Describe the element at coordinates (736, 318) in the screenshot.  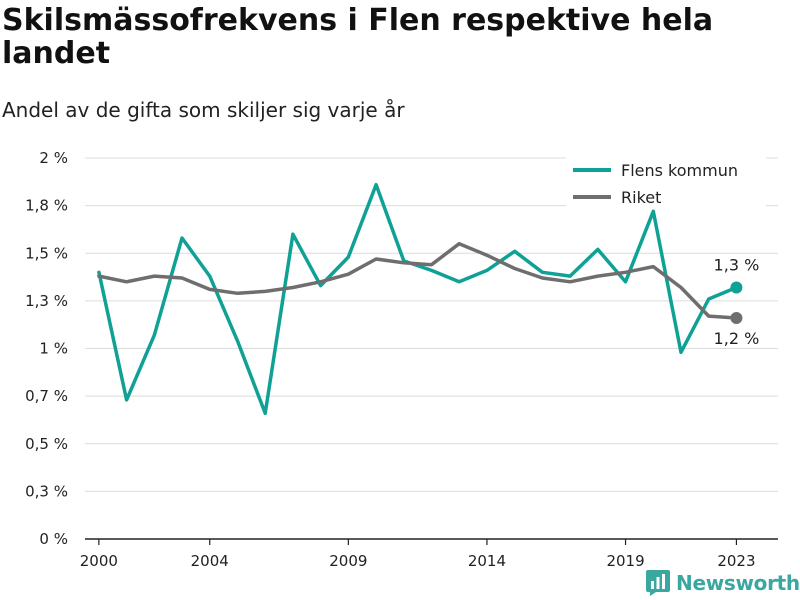
I see `end-point-riket` at that location.